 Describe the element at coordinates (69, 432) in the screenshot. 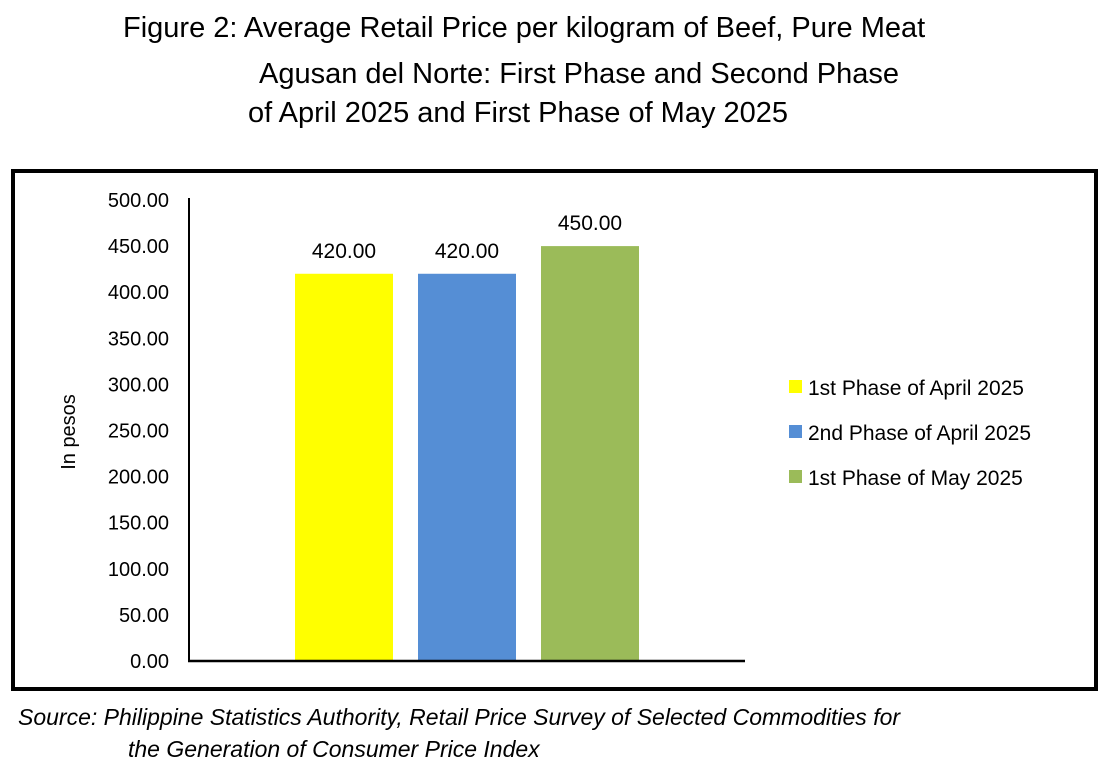

I see `y-axis-title: In pesos` at that location.